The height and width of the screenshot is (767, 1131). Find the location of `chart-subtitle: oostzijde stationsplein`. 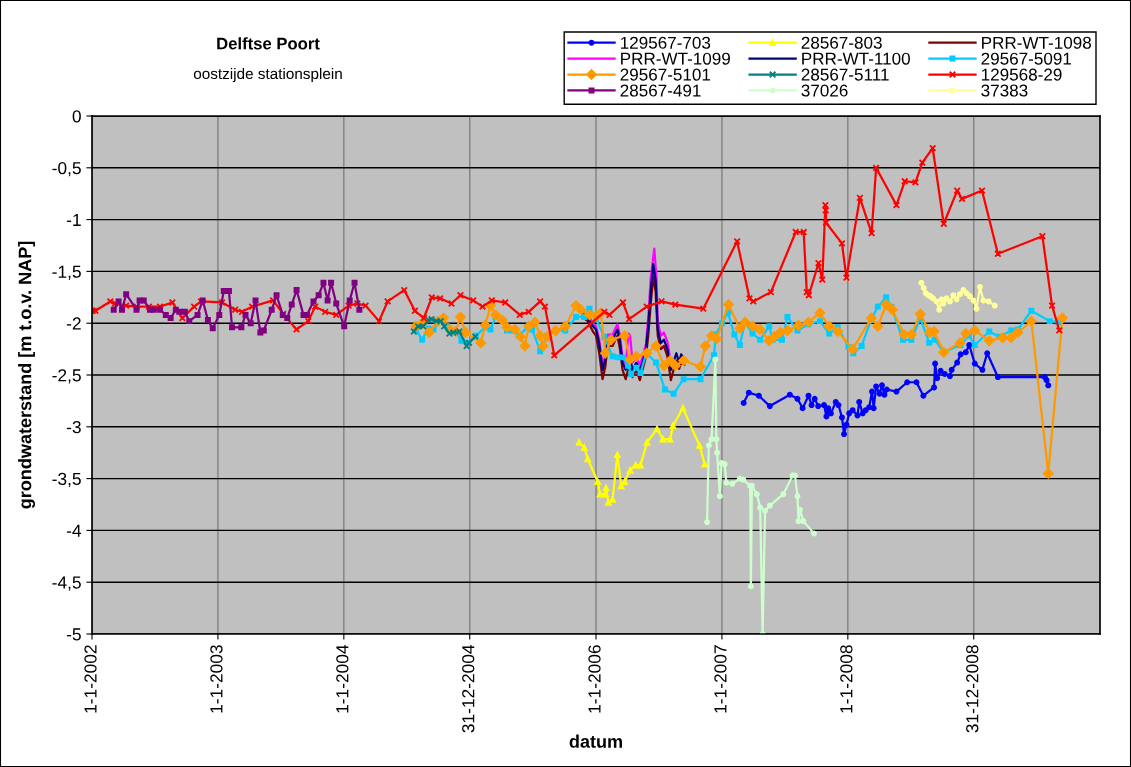

chart-subtitle: oostzijde stationsplein is located at coordinates (267, 75).